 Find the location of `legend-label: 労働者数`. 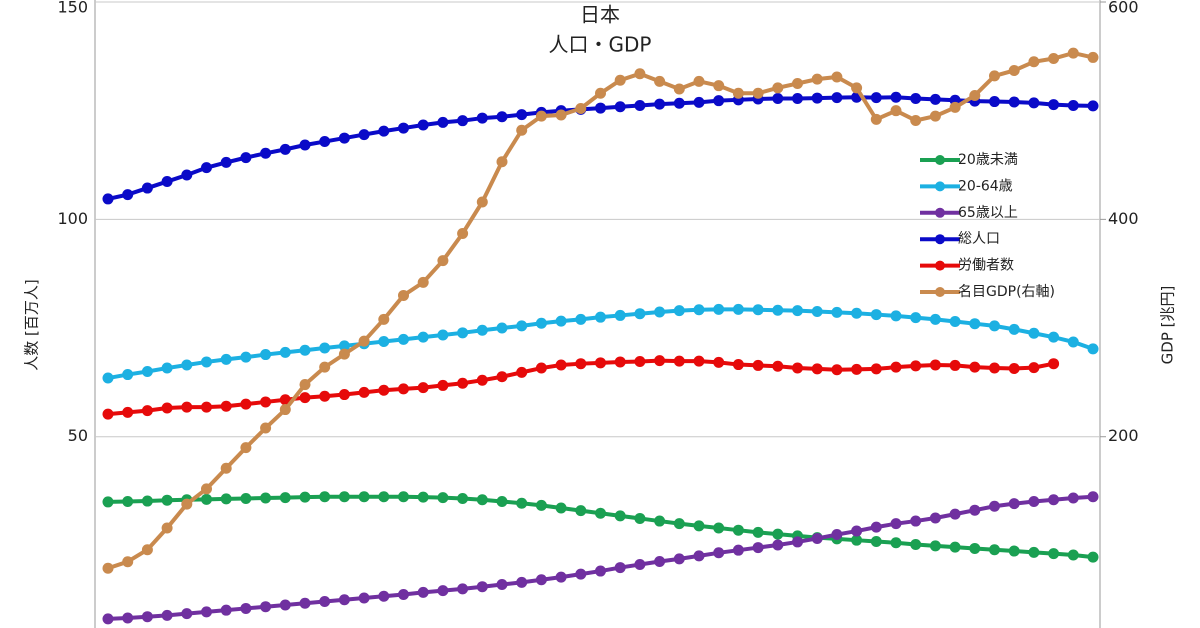

legend-label: 労働者数 is located at coordinates (986, 266).